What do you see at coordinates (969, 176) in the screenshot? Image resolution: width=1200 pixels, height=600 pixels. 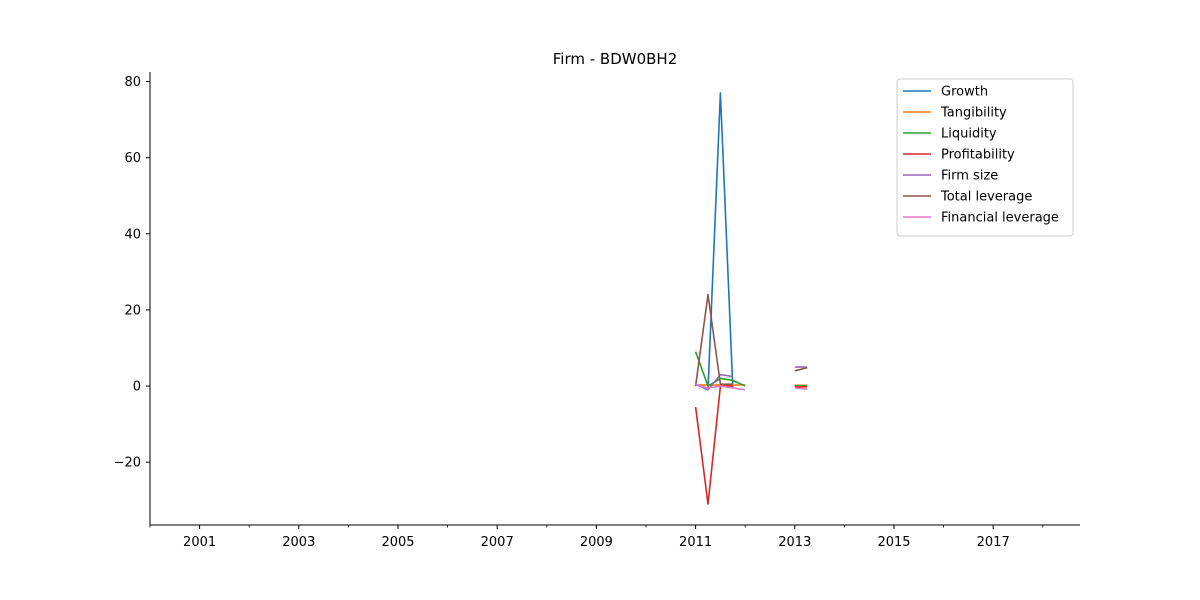 I see `legend-label: Firm size` at bounding box center [969, 176].